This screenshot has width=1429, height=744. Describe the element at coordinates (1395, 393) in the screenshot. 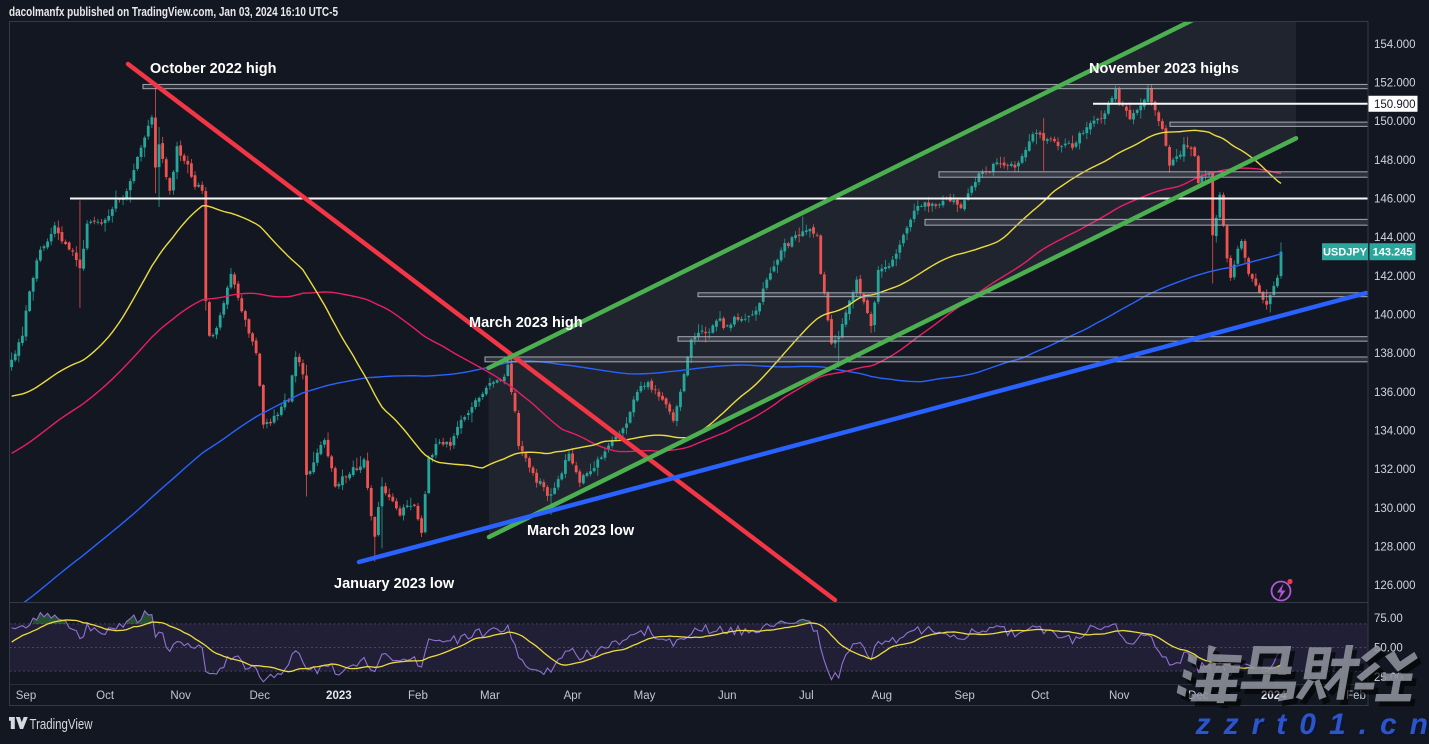

I see `svg-text: 136.000` at that location.